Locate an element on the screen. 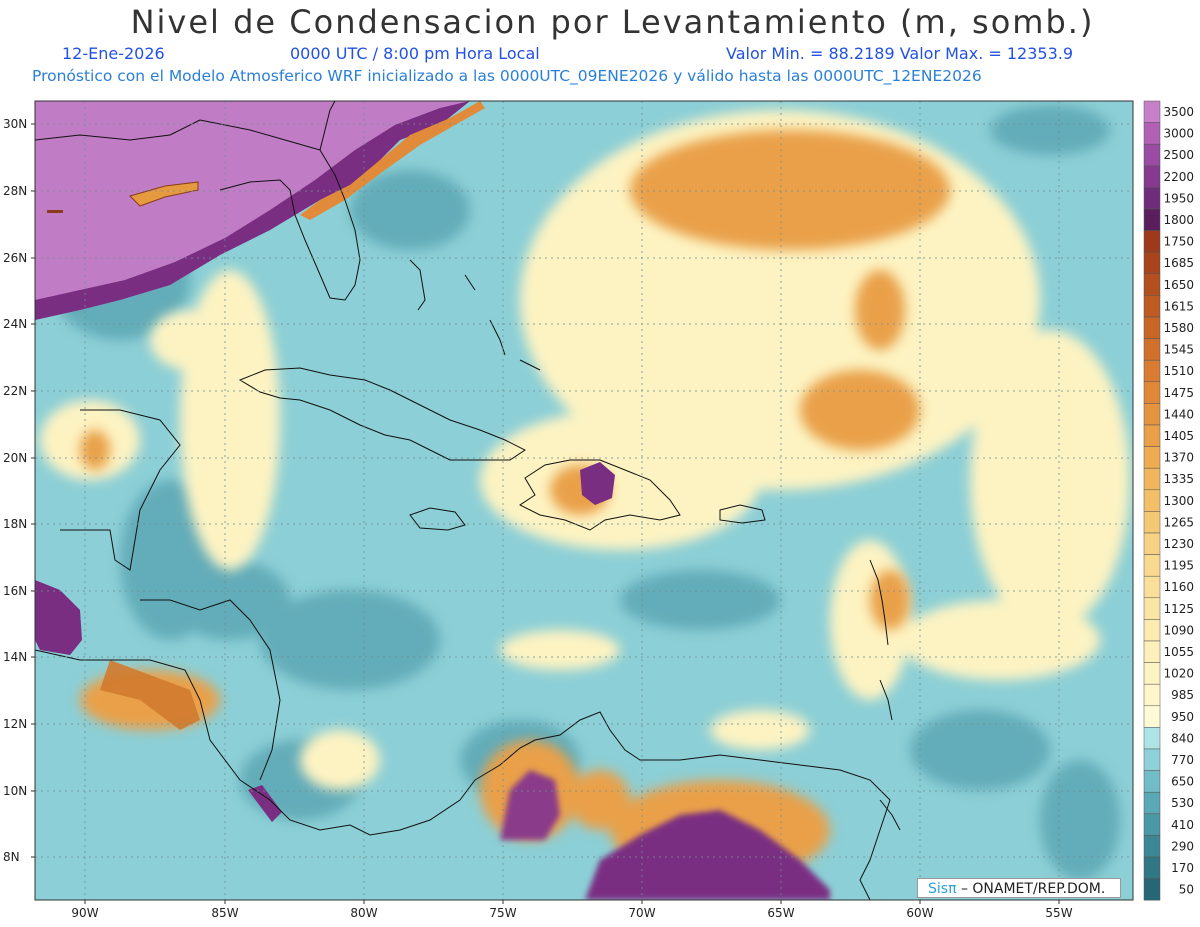 This screenshot has height=927, width=1200. colorbar-label: 1265 is located at coordinates (1178, 522).